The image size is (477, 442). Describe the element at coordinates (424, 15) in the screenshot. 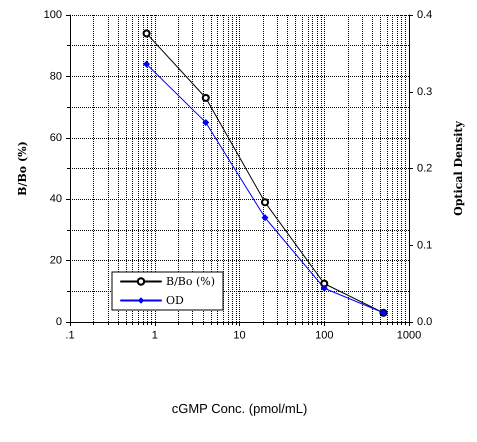

I see `y2-tick-label: 0.4` at that location.